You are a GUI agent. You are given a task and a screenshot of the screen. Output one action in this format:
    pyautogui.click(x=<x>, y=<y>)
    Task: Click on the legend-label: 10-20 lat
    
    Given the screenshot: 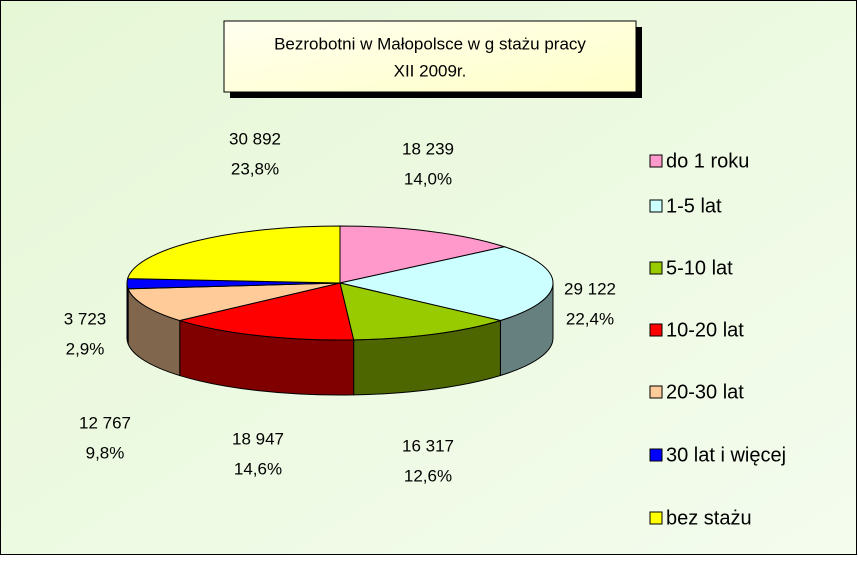 What is the action you would take?
    pyautogui.click(x=705, y=330)
    